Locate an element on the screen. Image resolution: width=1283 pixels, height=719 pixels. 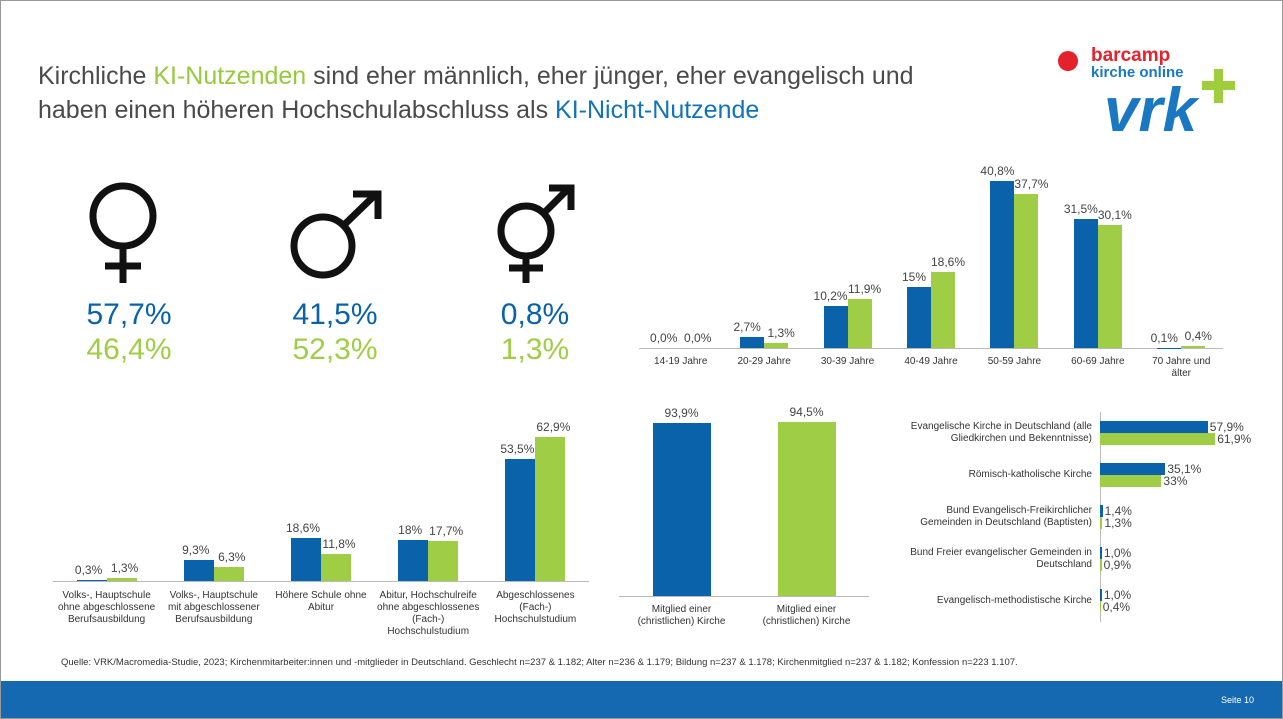
gender-value: 1,3% is located at coordinates (535, 349).